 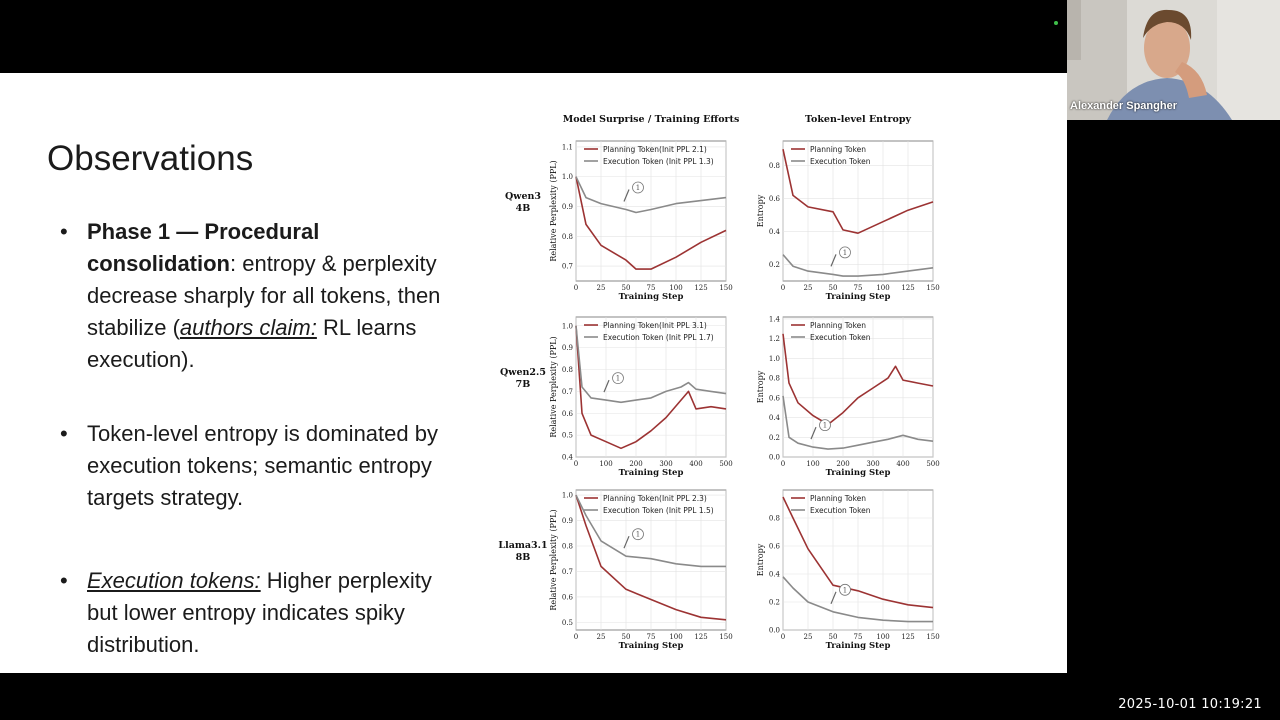 I want to click on y-tick-label: 0.5, so click(x=567, y=436).